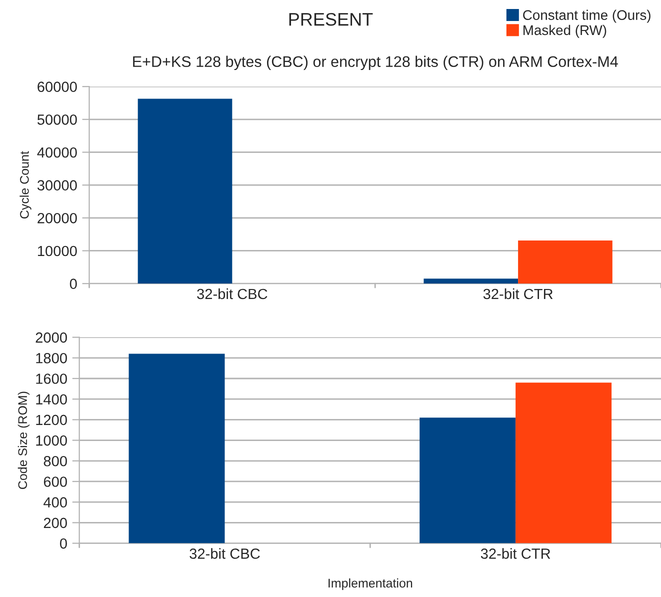 The height and width of the screenshot is (597, 661). I want to click on y-tick-label: 10000, so click(57, 251).